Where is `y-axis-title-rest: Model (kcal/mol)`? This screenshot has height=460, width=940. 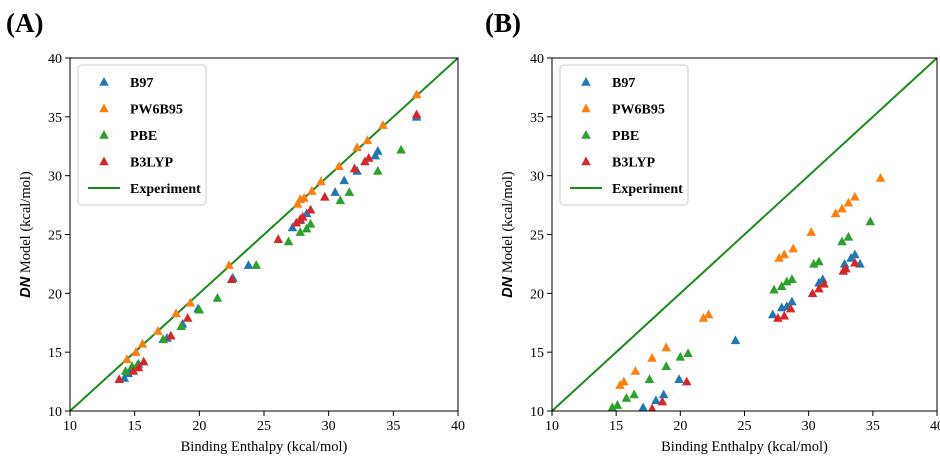 y-axis-title-rest: Model (kcal/mol) is located at coordinates (26, 224).